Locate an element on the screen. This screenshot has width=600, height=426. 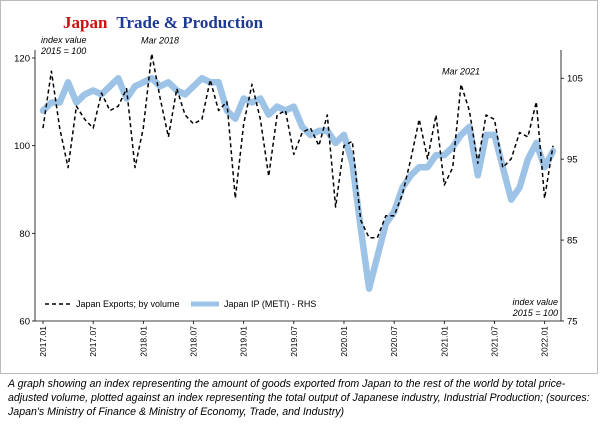
legend-label-ip: Japan IP (METI) - RHS is located at coordinates (270, 304).